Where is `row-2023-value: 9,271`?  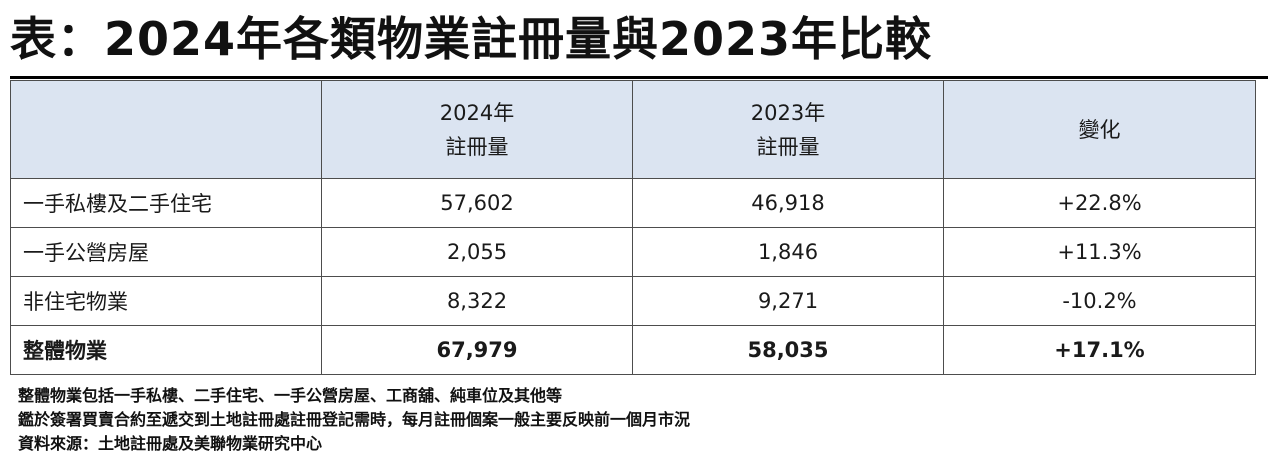
row-2023-value: 9,271 is located at coordinates (788, 301).